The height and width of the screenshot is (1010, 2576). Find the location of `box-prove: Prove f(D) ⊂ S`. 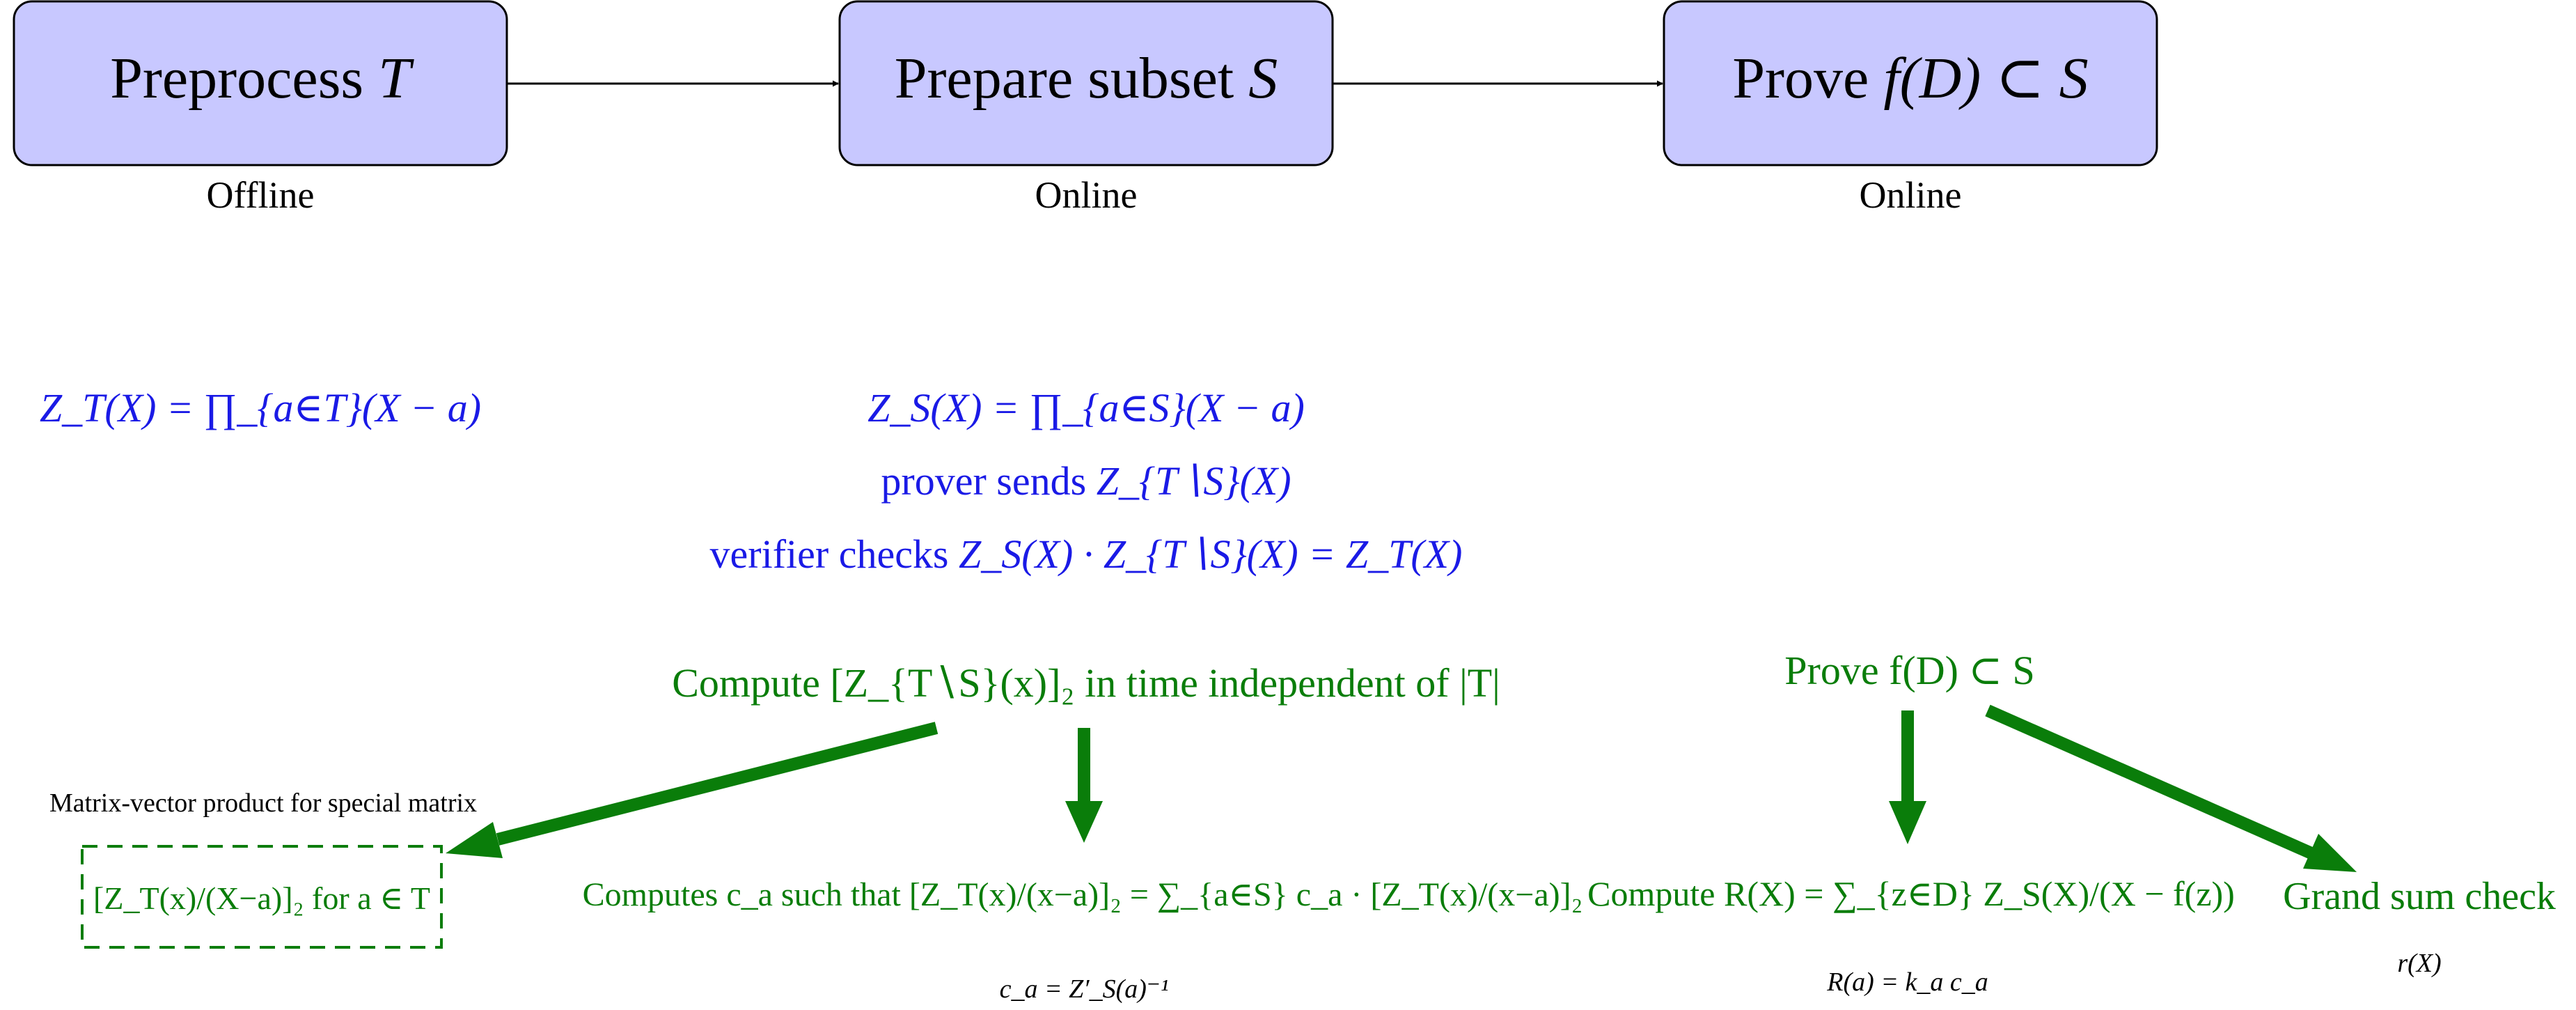

box-prove: Prove f(D) ⊂ S is located at coordinates (1910, 83).